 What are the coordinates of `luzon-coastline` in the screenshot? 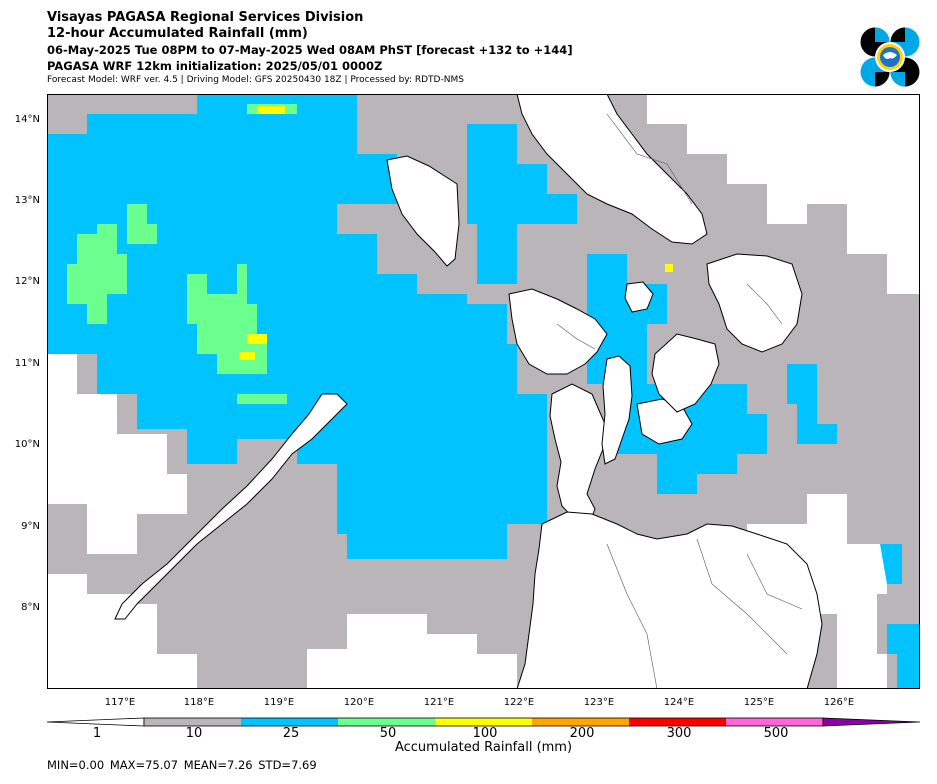 It's located at (612, 169).